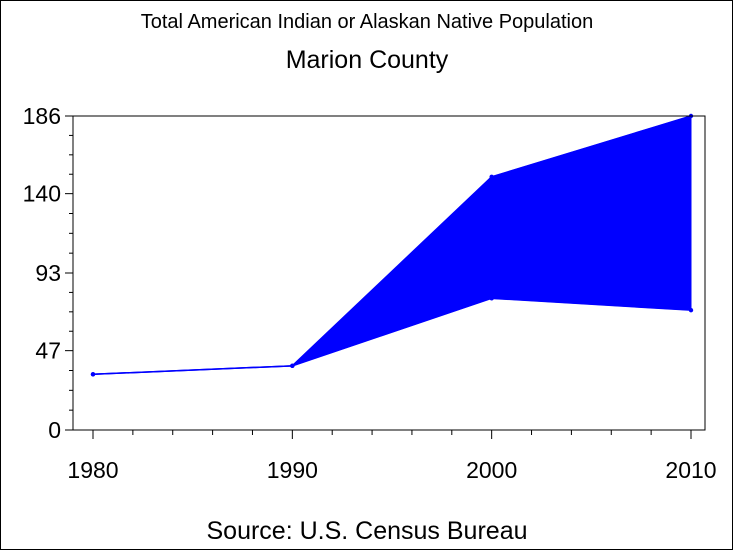  Describe the element at coordinates (292, 470) in the screenshot. I see `x-tick-label-1: 1990` at that location.